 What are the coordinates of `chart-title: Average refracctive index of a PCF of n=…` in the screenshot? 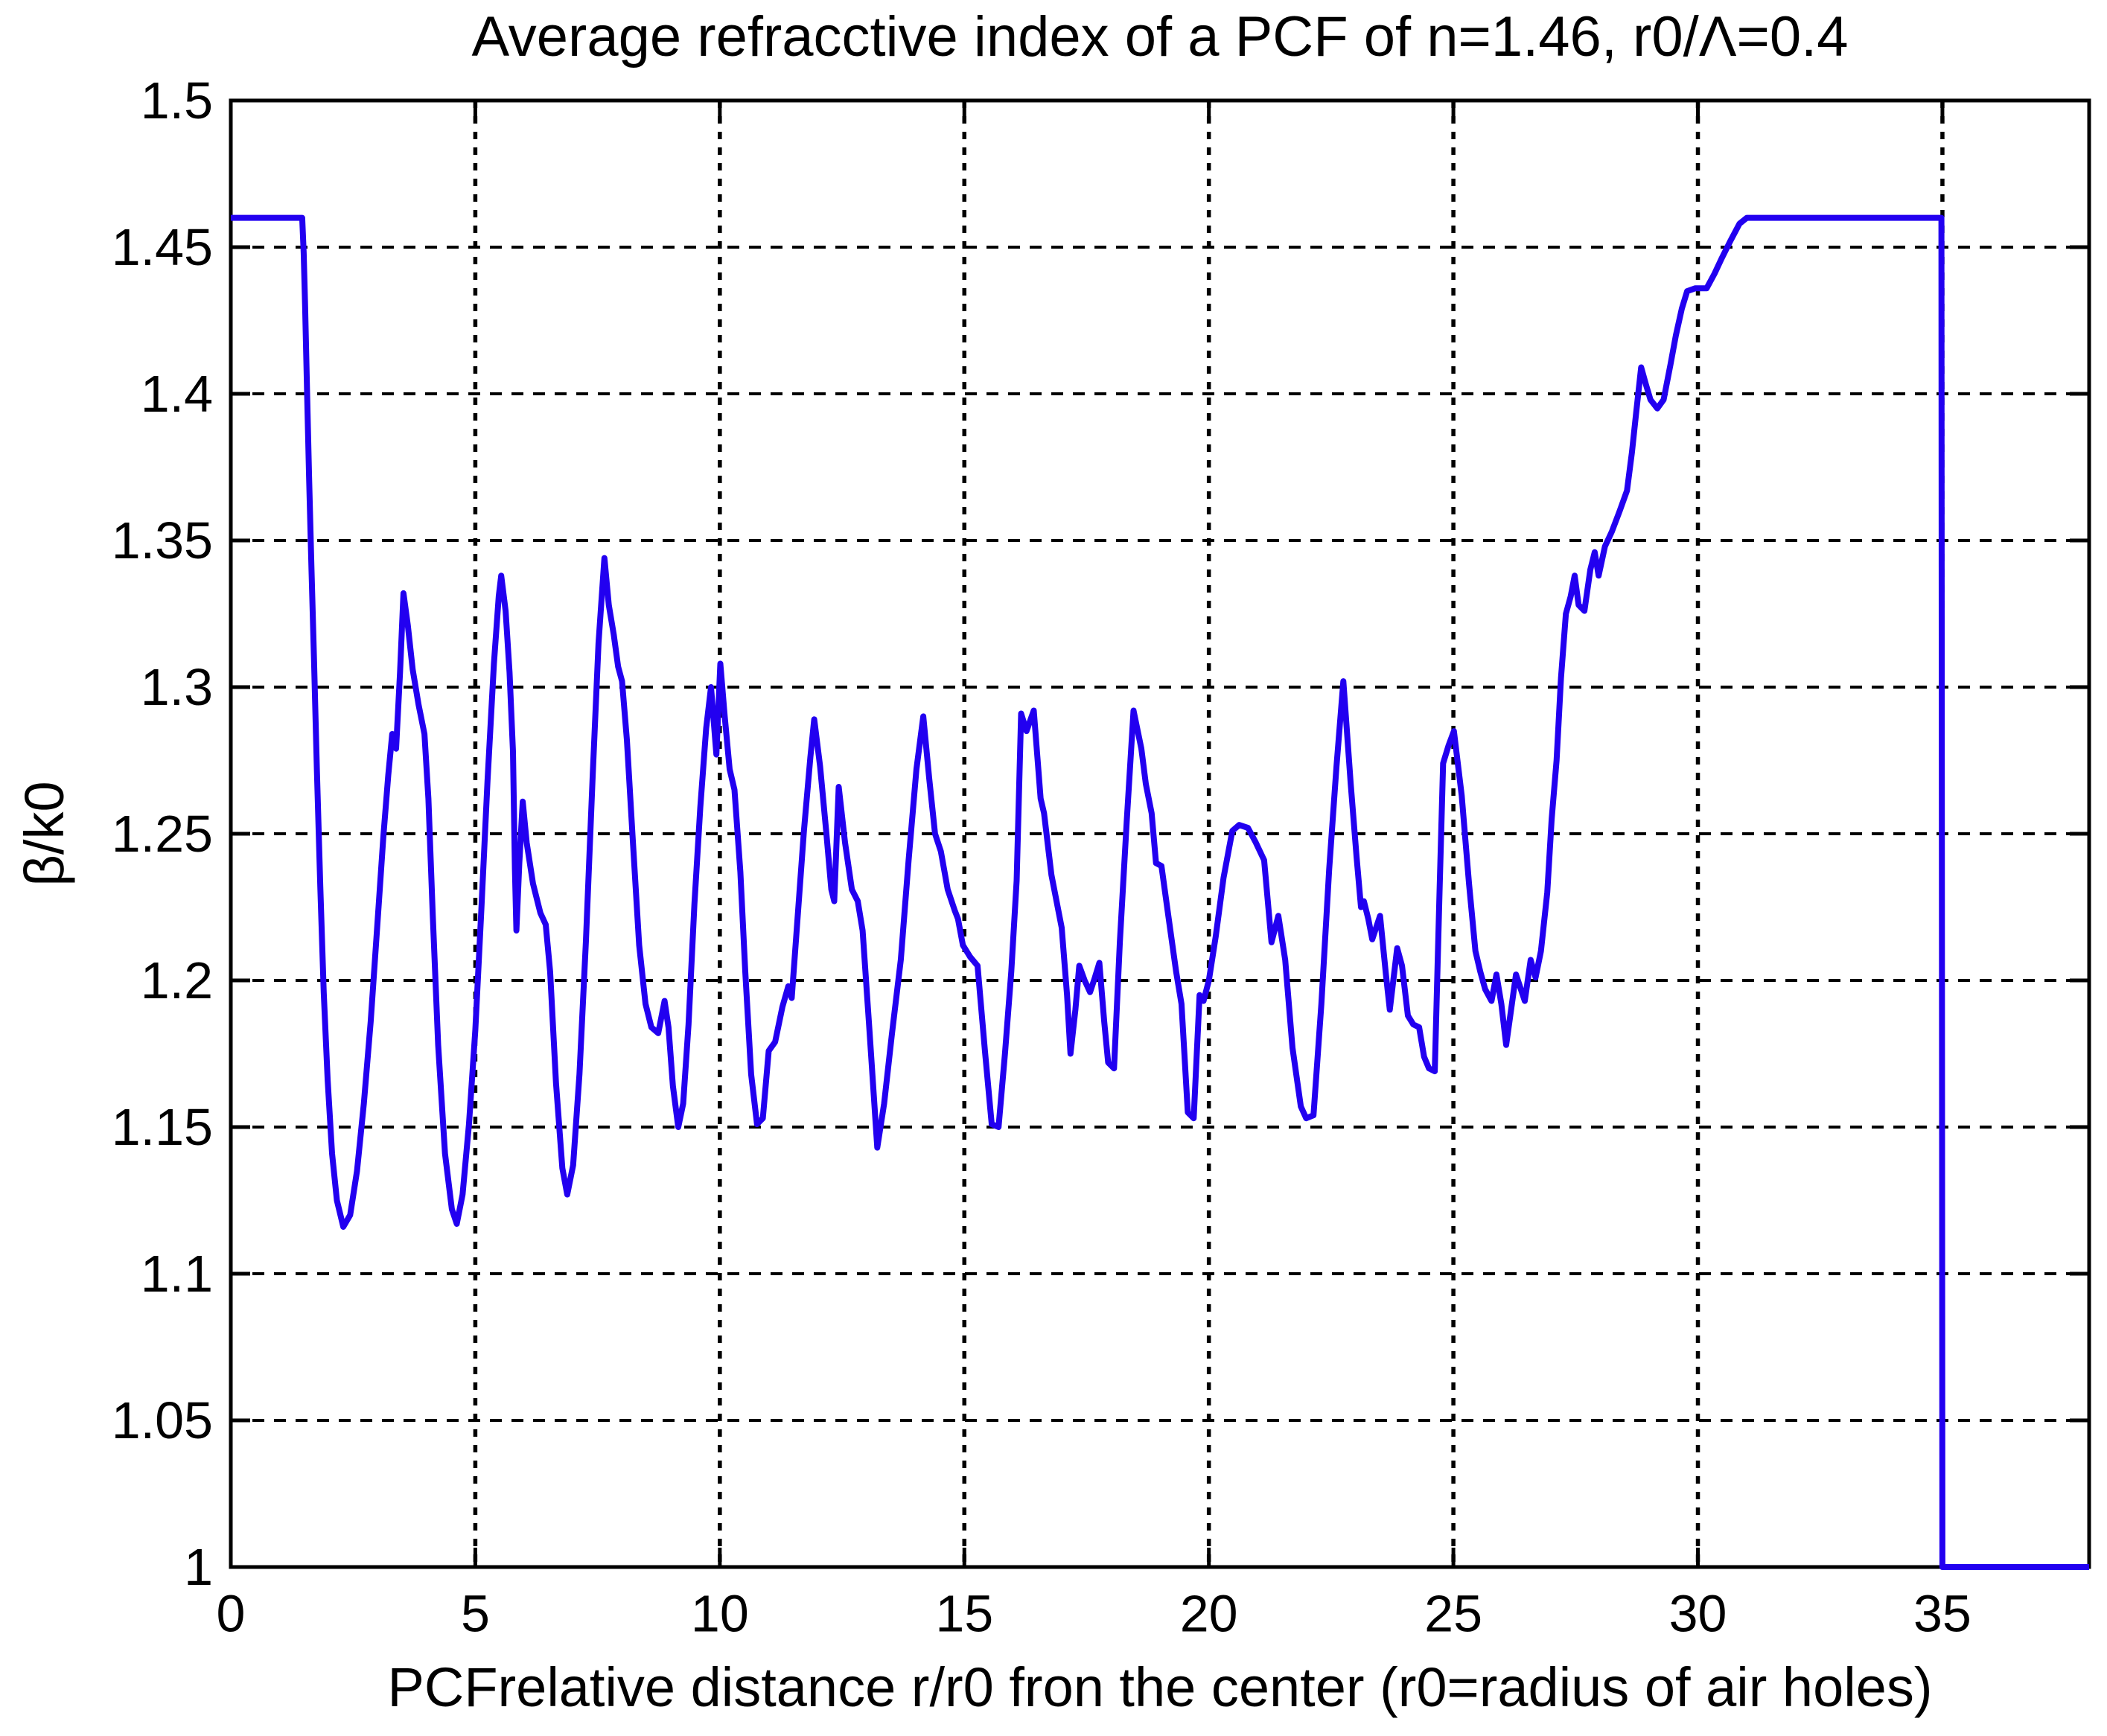 It's located at (1160, 36).